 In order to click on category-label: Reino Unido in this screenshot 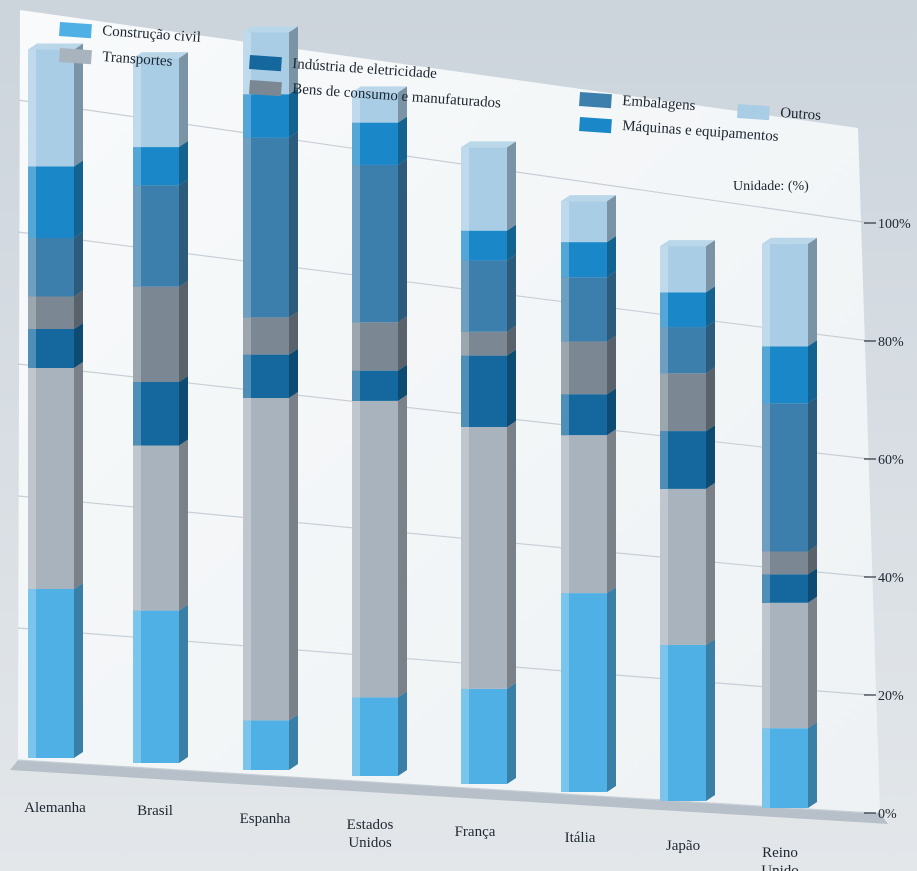, I will do `click(780, 858)`.